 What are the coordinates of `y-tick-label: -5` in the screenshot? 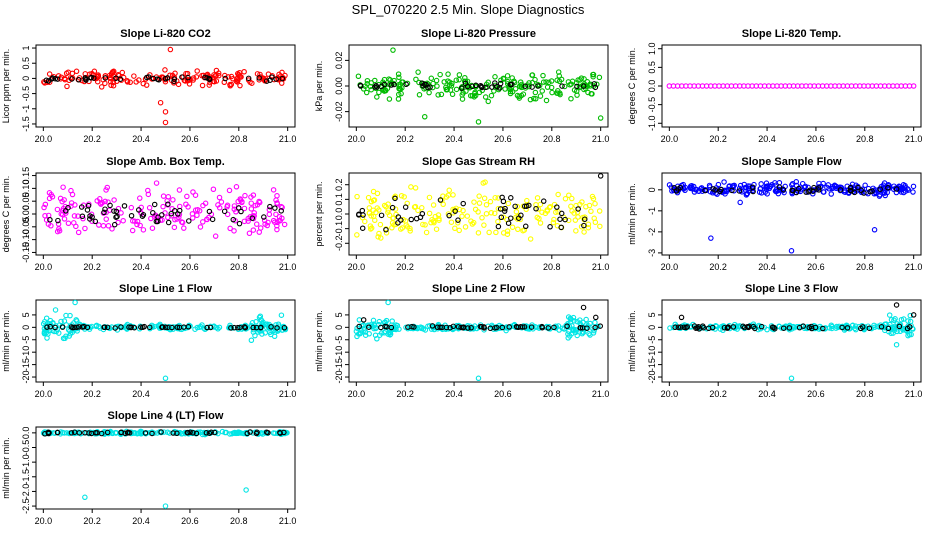 It's located at (652, 340).